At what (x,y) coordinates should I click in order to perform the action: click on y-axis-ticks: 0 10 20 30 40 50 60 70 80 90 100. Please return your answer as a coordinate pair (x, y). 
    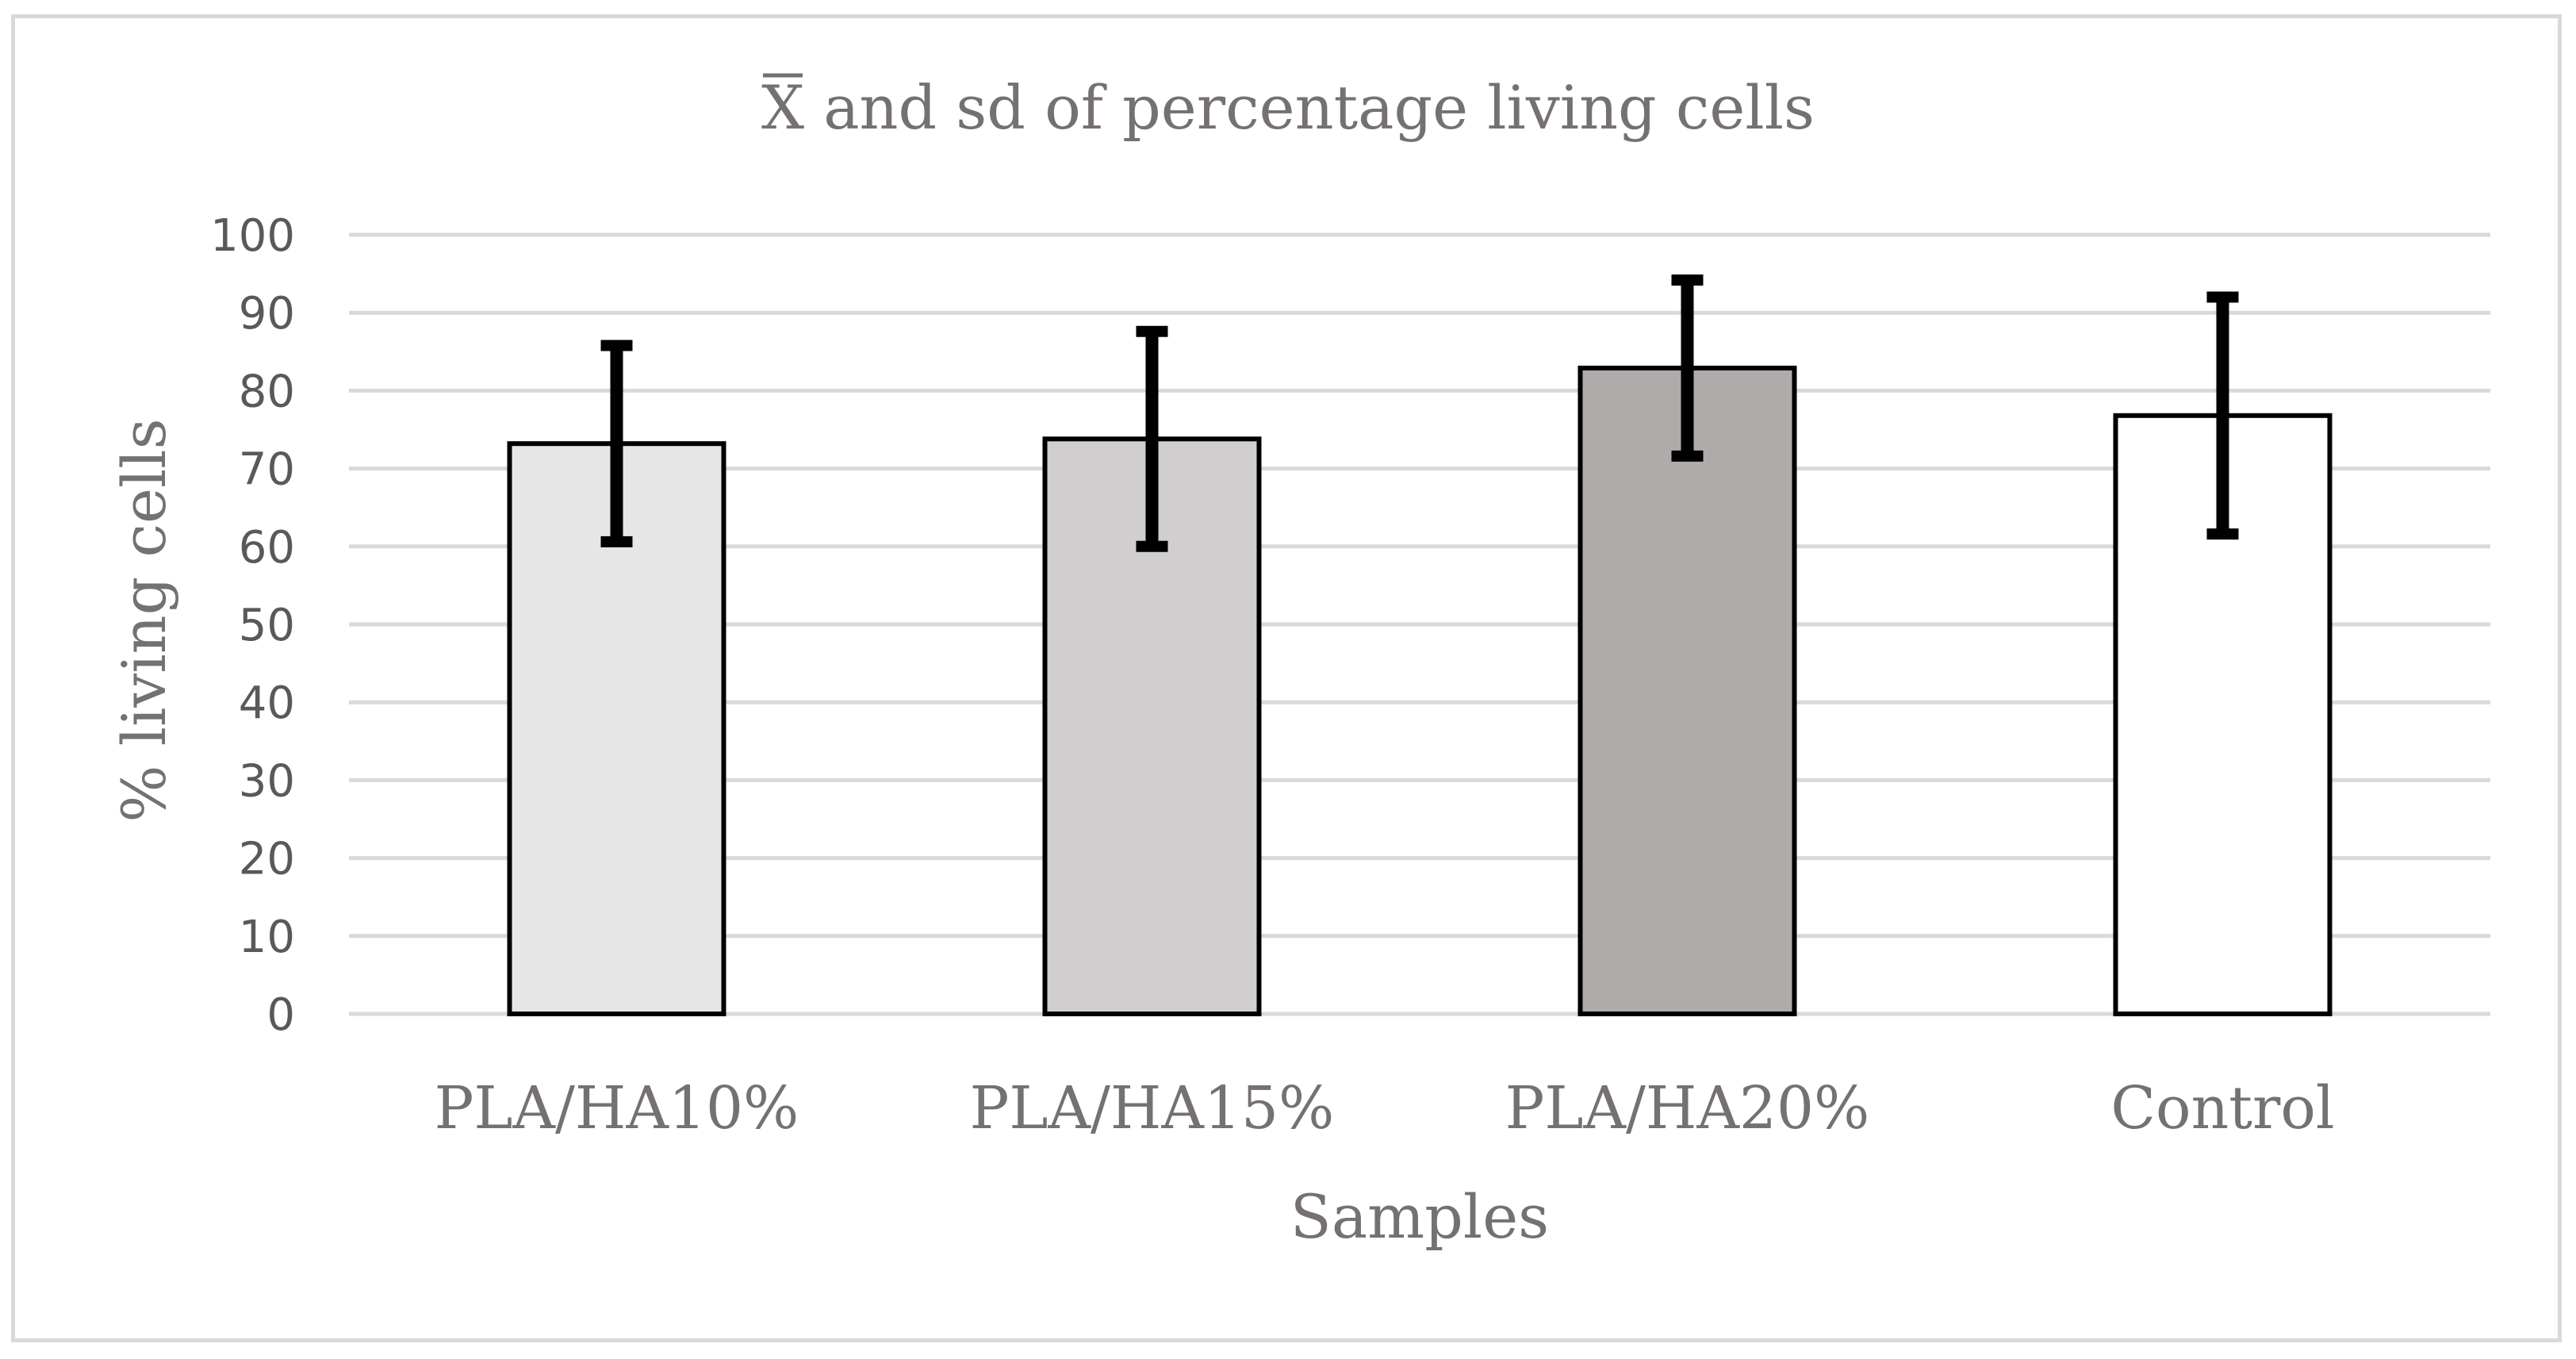
    Looking at the image, I should click on (253, 625).